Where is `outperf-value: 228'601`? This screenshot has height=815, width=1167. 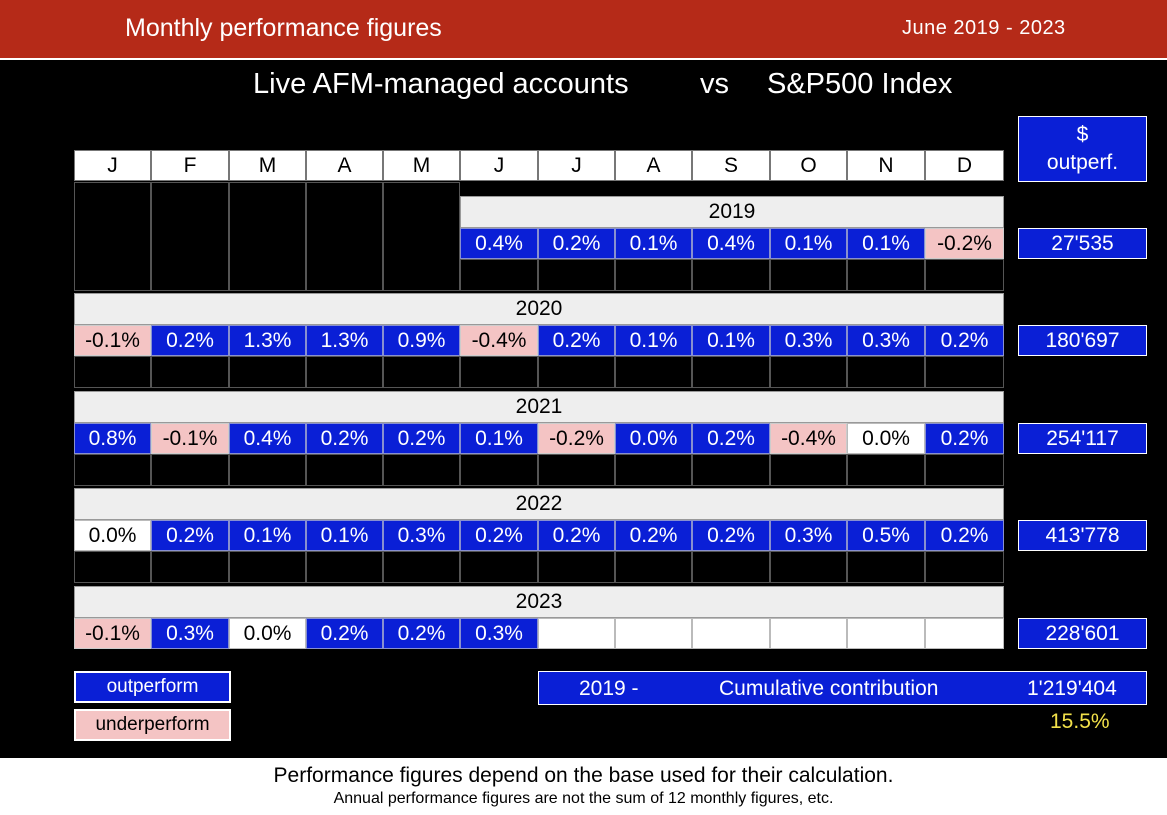
outperf-value: 228'601 is located at coordinates (1082, 633).